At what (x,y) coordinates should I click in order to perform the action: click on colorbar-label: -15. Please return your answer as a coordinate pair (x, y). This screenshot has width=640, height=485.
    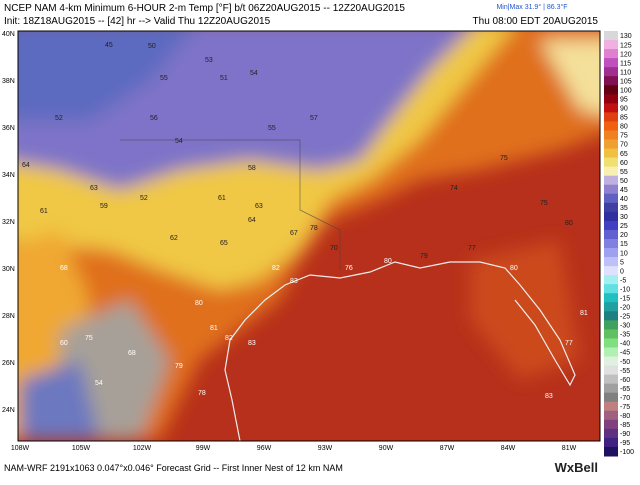
    Looking at the image, I should click on (625, 298).